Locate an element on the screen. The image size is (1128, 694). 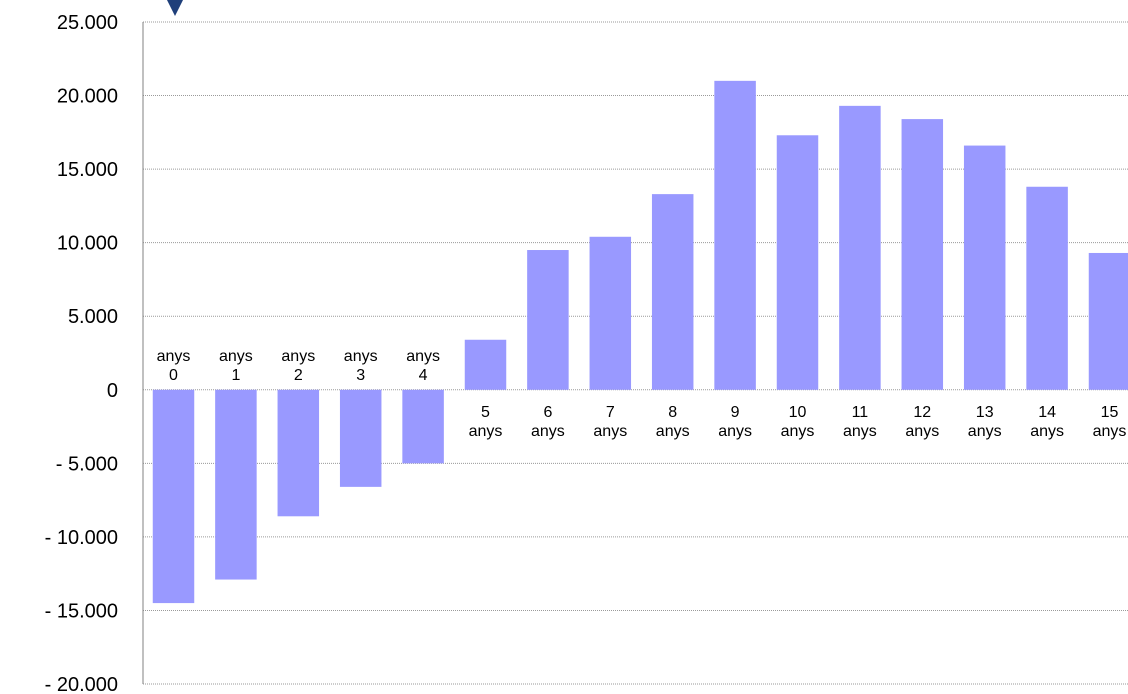
y-tick-label: - 10.000 is located at coordinates (81, 538).